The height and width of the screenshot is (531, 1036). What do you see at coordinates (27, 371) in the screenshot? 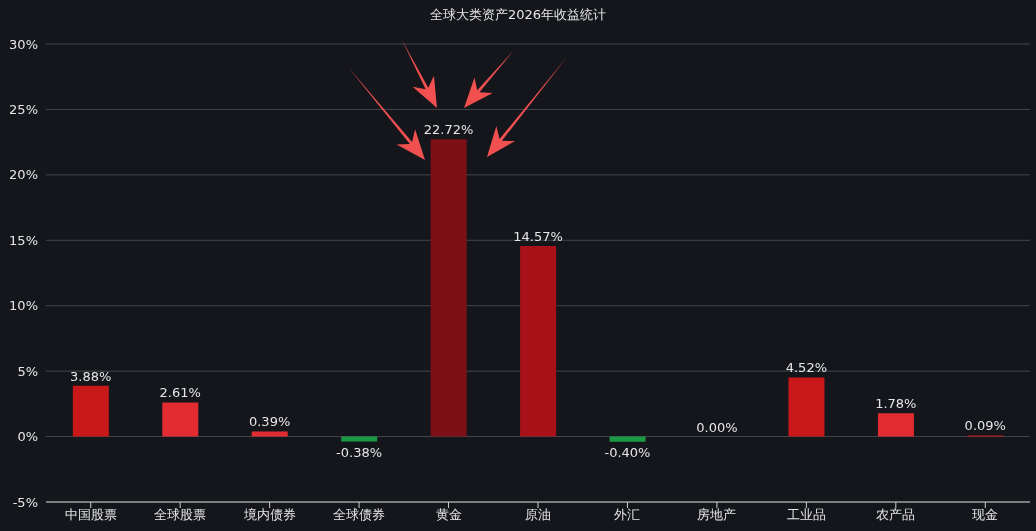
I see `y-tick-label: 5%` at bounding box center [27, 371].